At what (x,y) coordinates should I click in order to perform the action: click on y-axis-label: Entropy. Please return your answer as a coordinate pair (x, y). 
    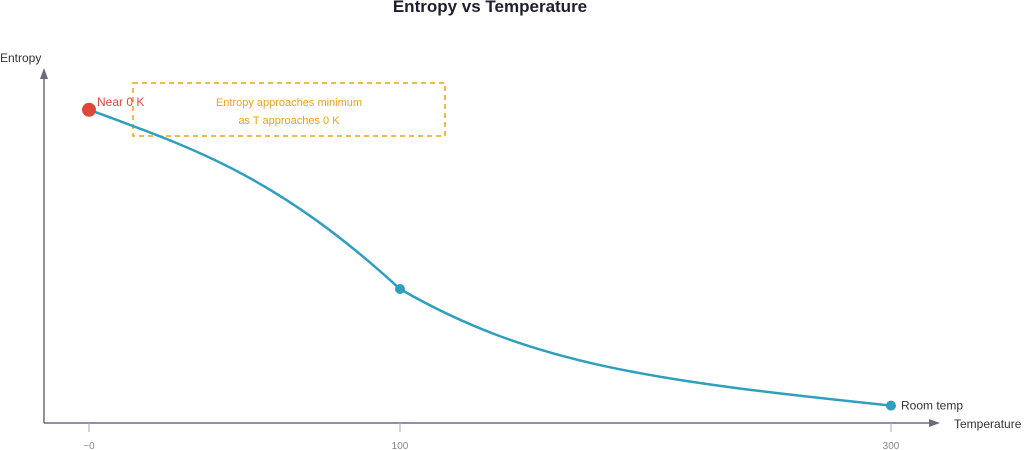
    Looking at the image, I should click on (20, 58).